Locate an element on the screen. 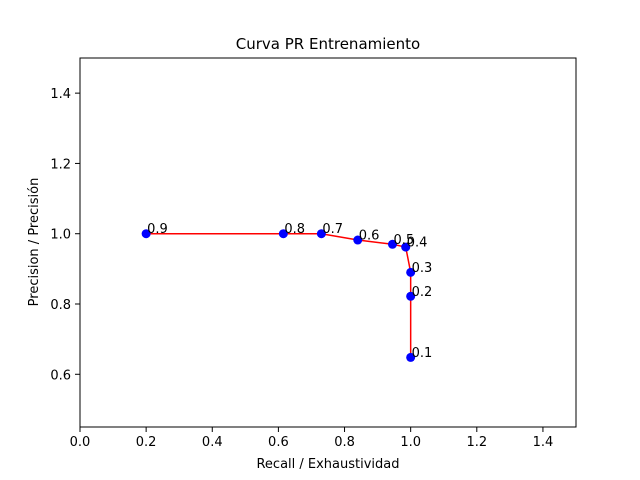 This screenshot has height=480, width=640. y-tick-label: 1.0 is located at coordinates (60, 235).